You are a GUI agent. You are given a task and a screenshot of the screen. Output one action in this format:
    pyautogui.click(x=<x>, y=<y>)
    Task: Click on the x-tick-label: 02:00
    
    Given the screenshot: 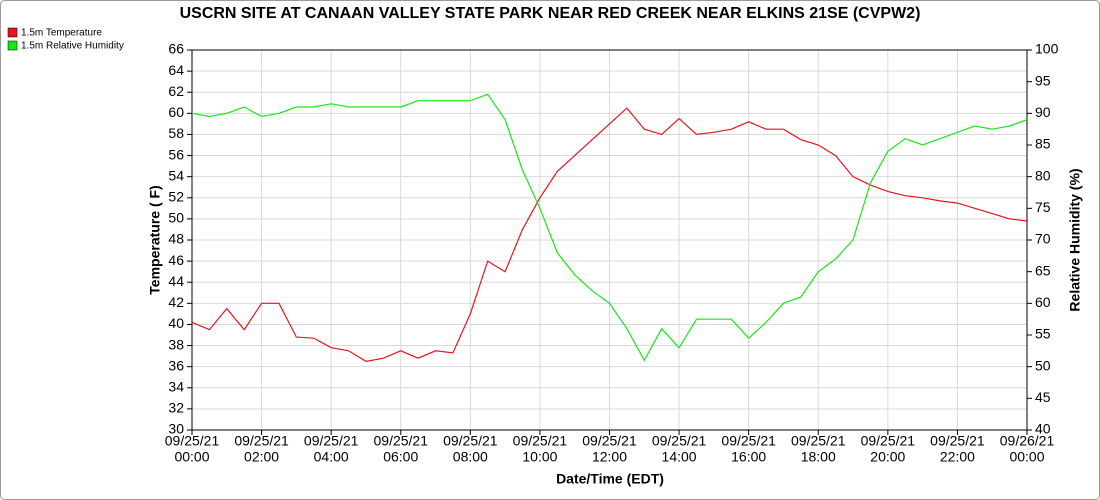 What is the action you would take?
    pyautogui.click(x=261, y=457)
    